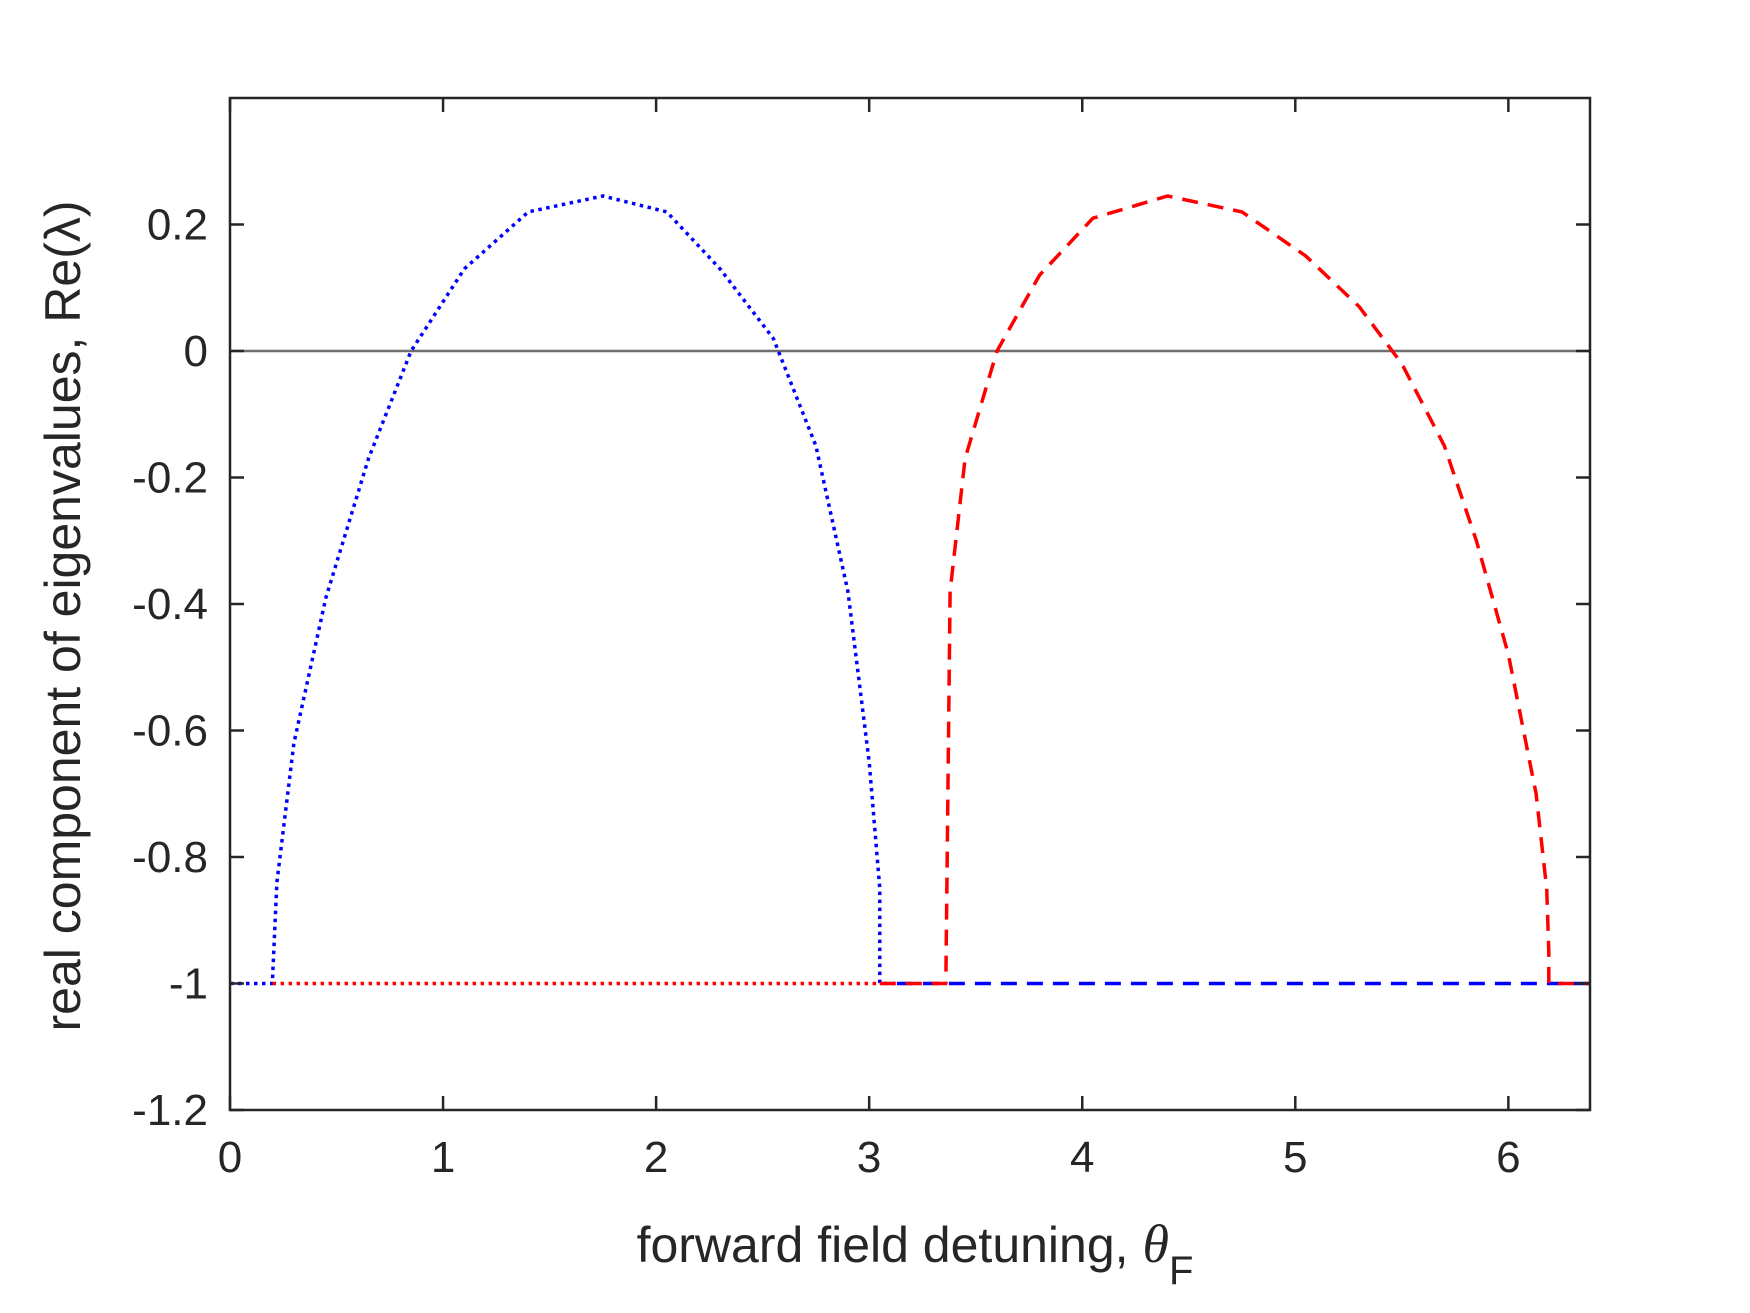 This screenshot has width=1750, height=1313. I want to click on y-tick-label: 0.2, so click(177, 225).